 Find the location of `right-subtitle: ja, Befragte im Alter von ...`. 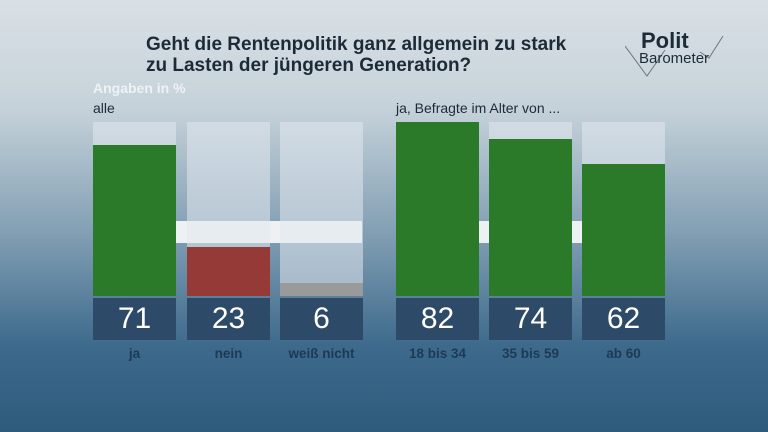

right-subtitle: ja, Befragte im Alter von ... is located at coordinates (478, 108).